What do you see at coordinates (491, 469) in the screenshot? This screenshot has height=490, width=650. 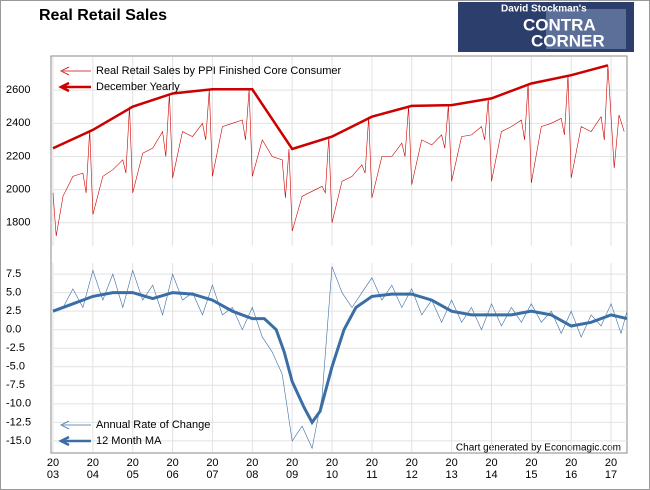 I see `x-tick-label: 20 14` at bounding box center [491, 469].